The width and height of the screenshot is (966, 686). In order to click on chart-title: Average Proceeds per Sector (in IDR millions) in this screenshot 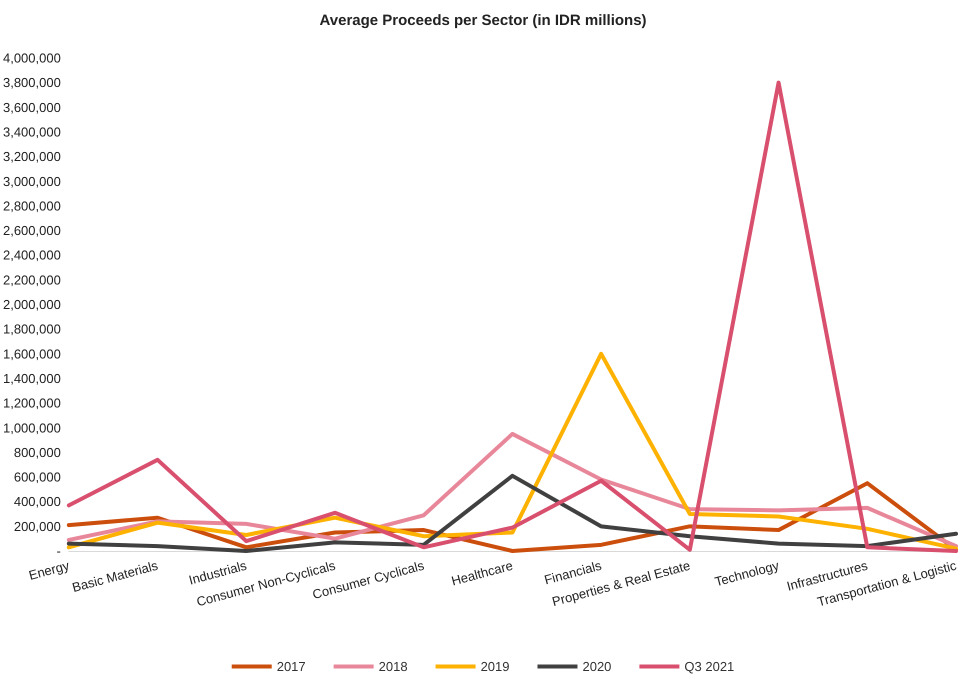, I will do `click(483, 20)`.